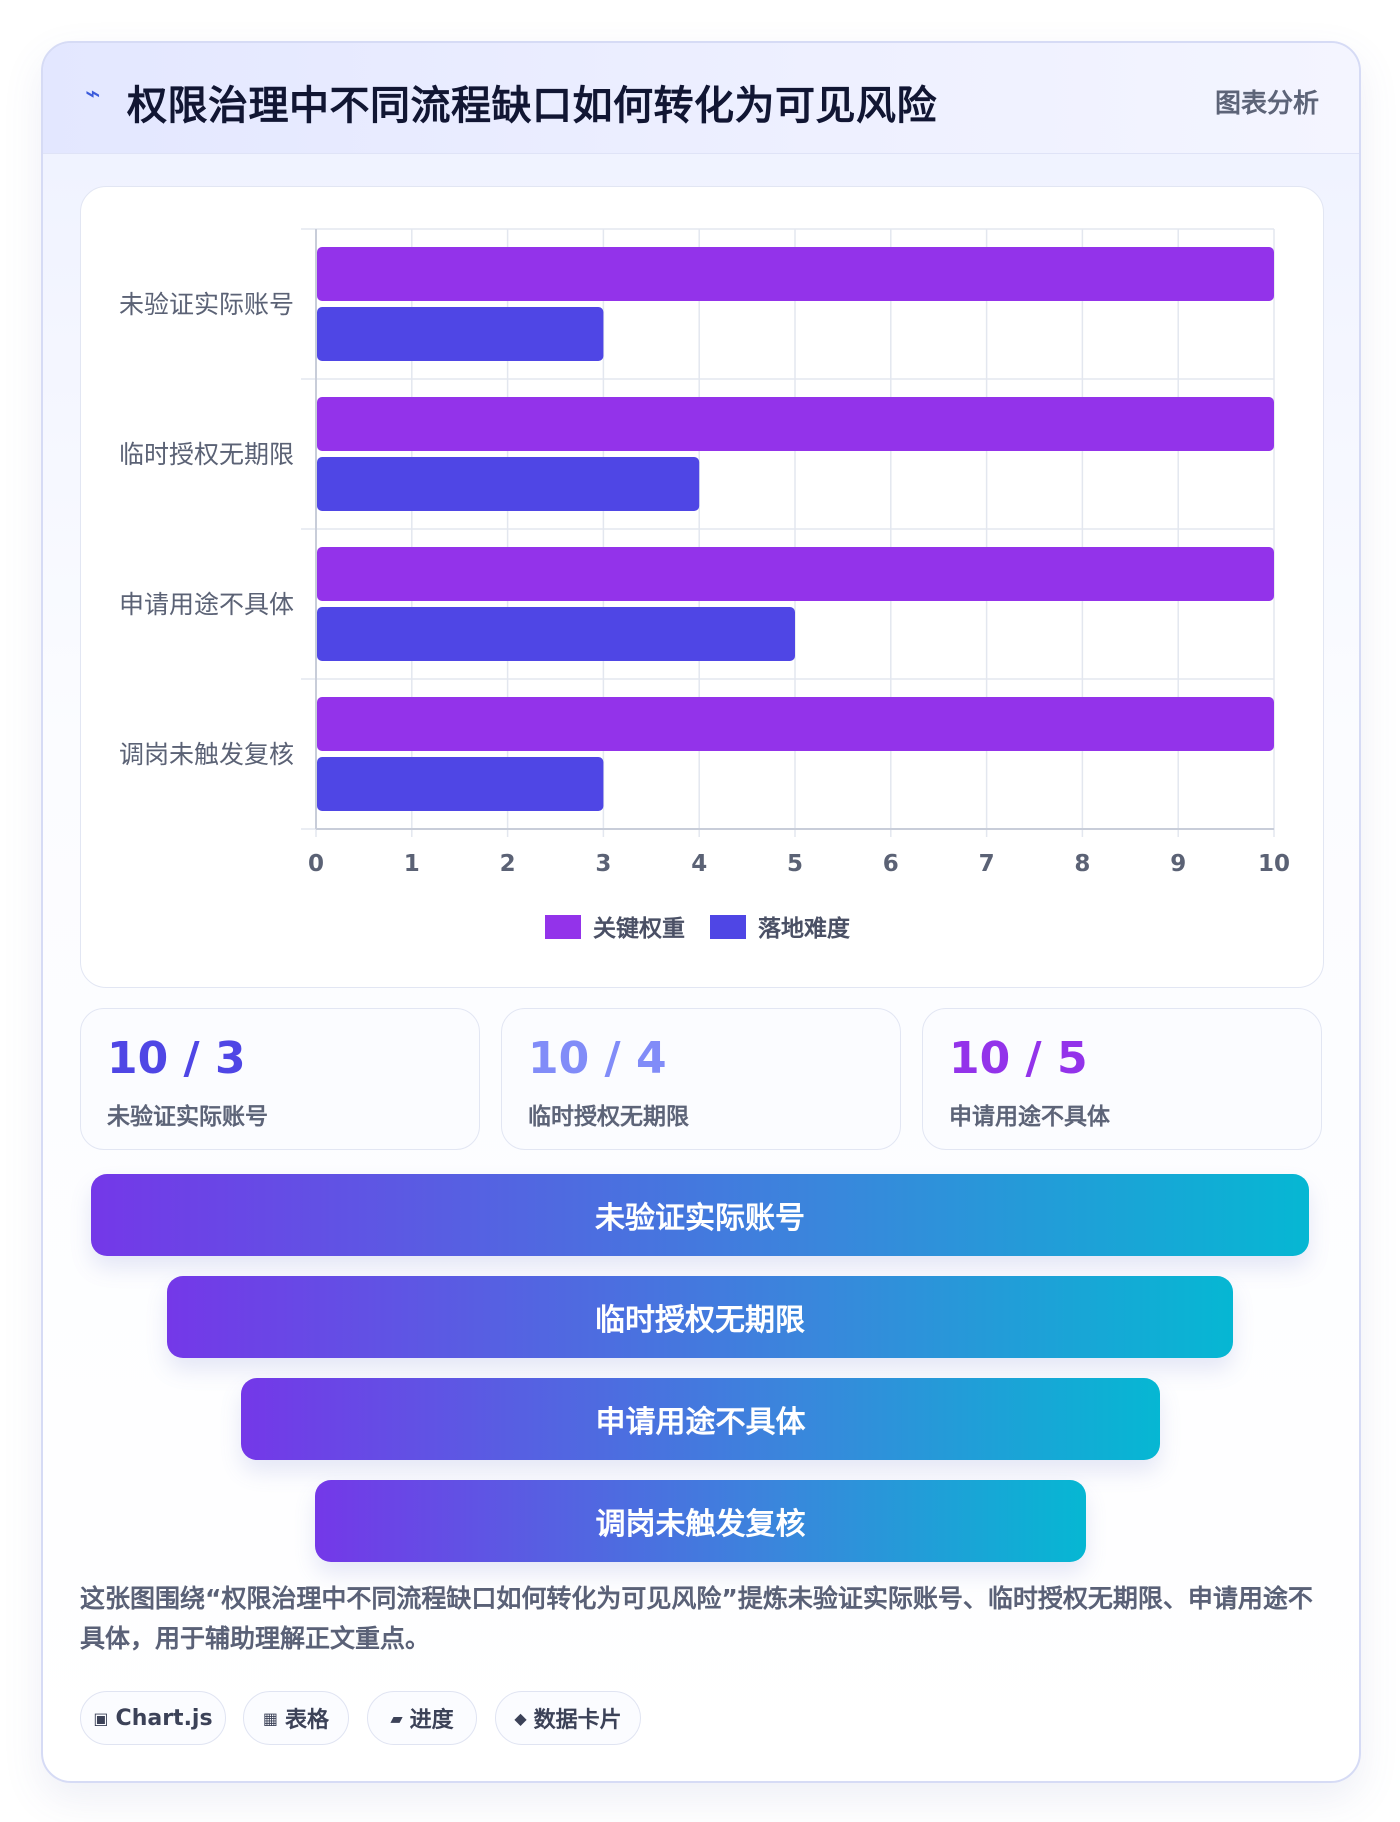 This screenshot has height=1822, width=1400. What do you see at coordinates (396, 1718) in the screenshot?
I see `progress-icon: ▰` at bounding box center [396, 1718].